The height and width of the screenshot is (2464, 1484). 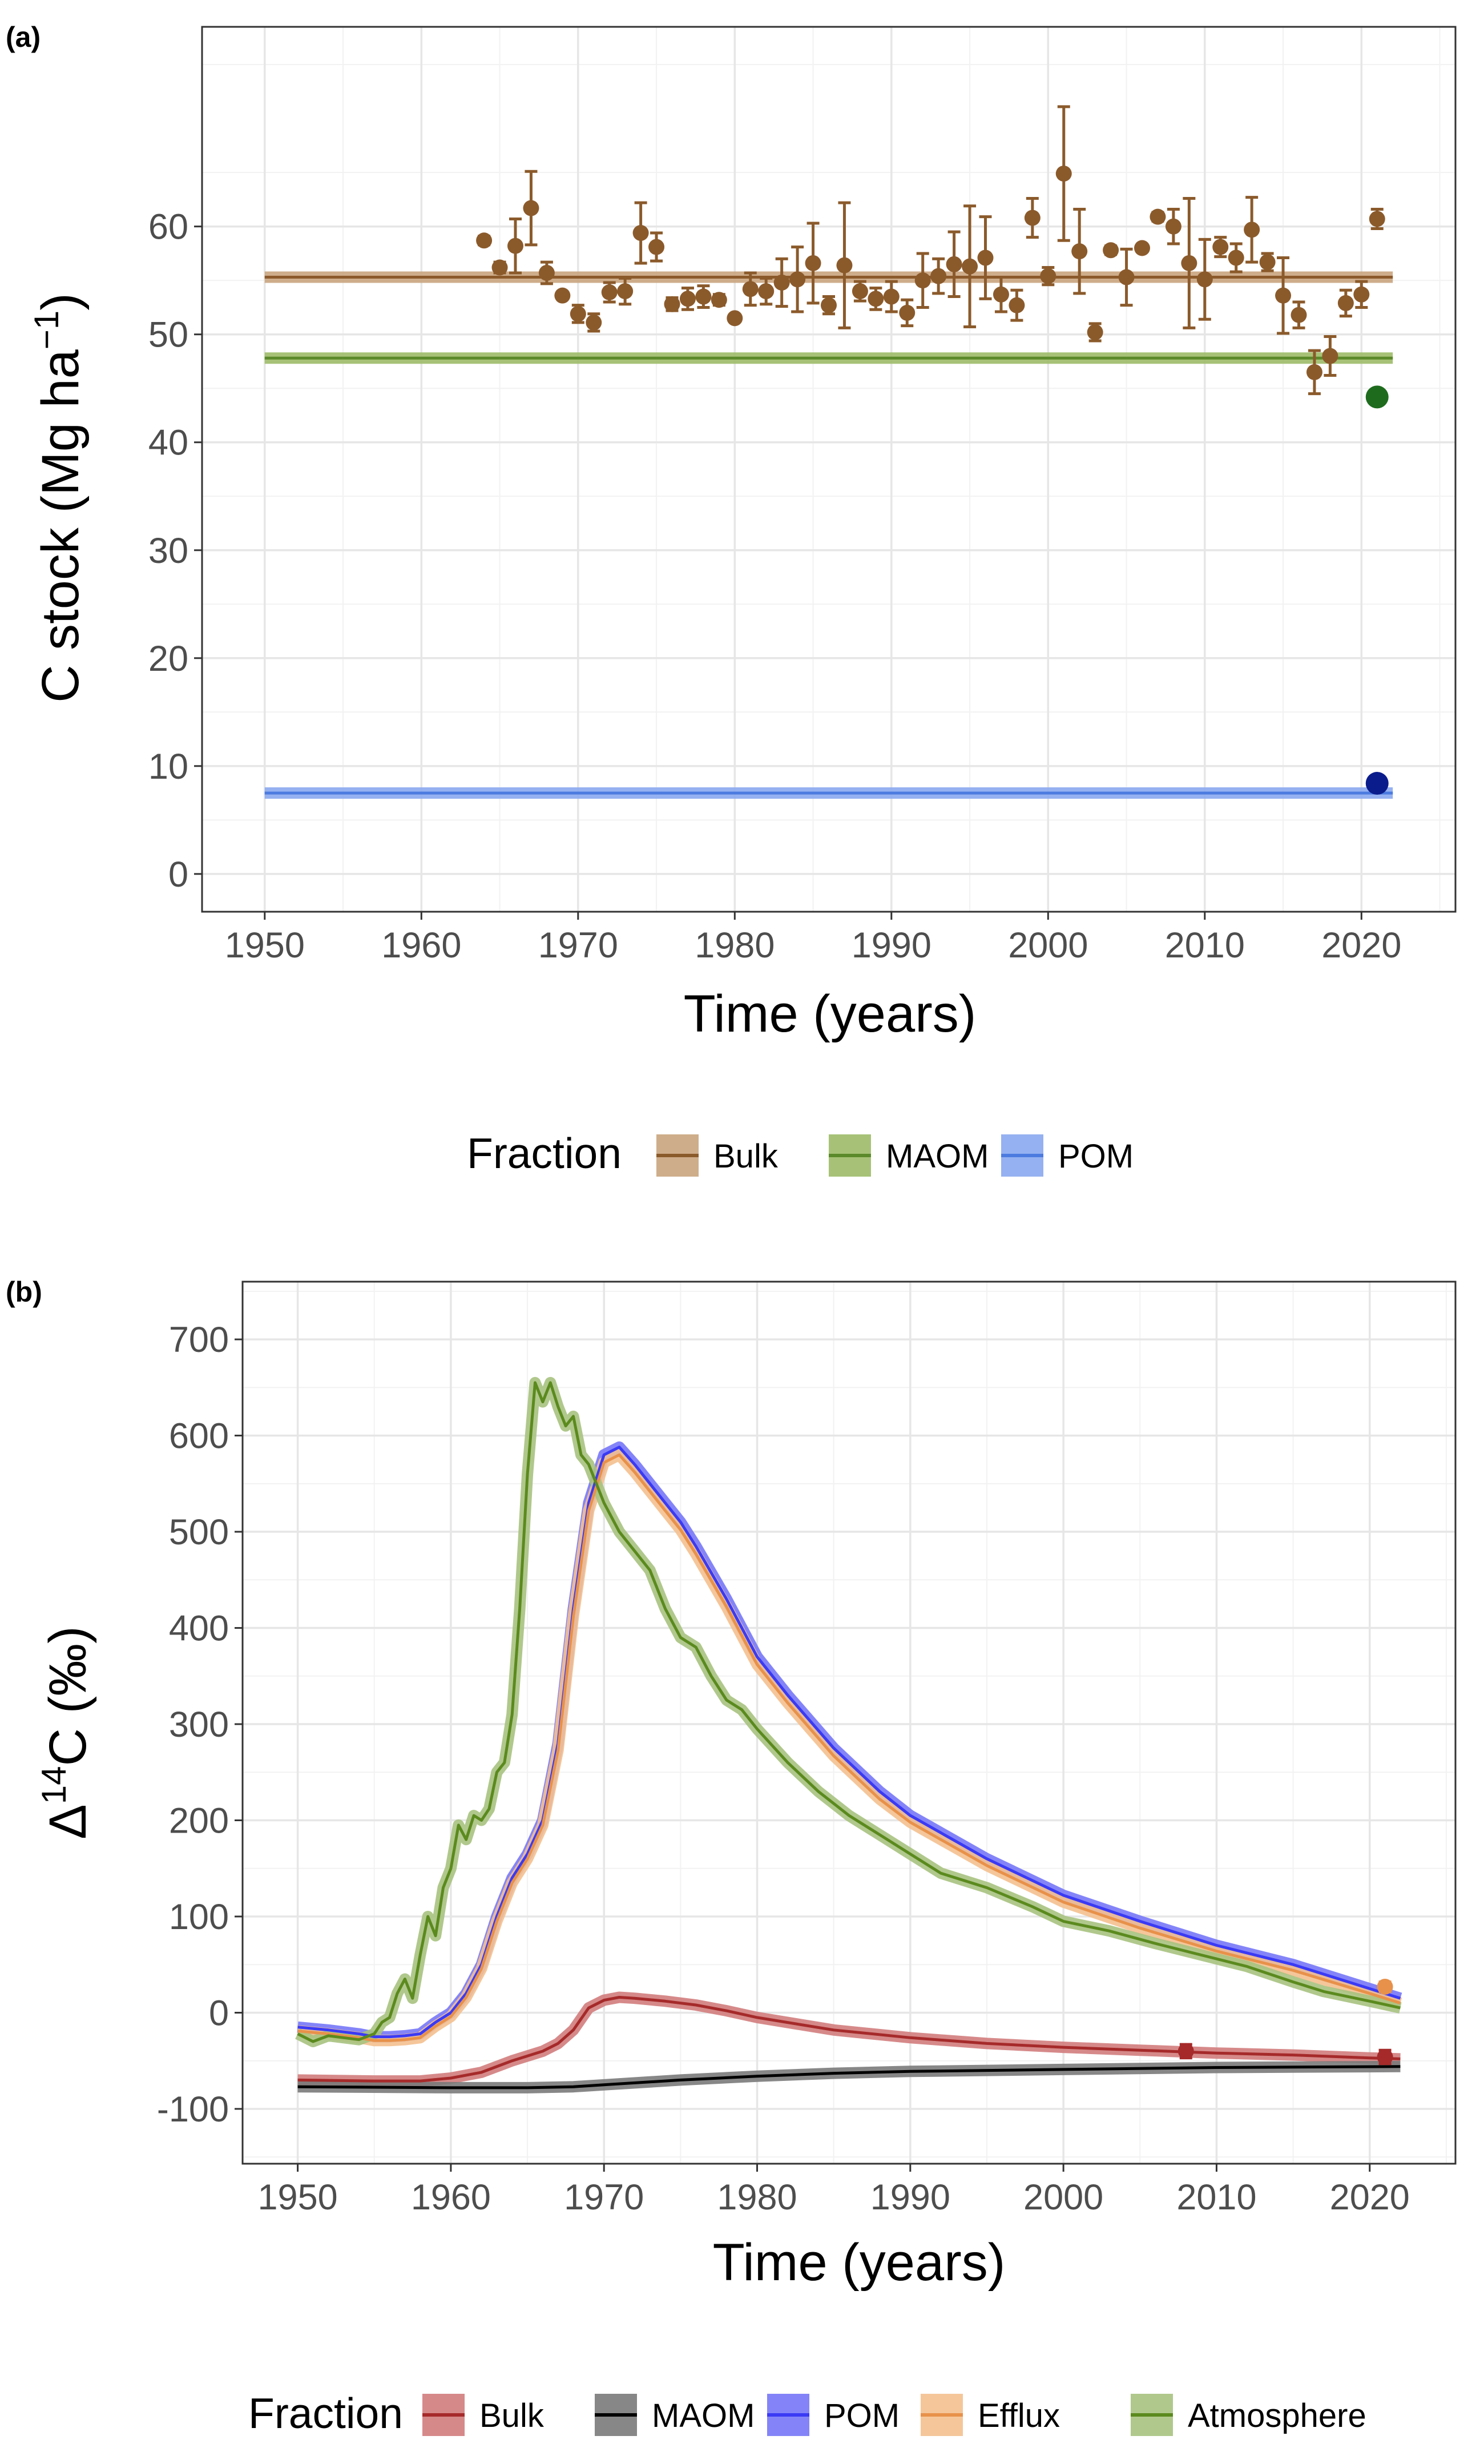 What do you see at coordinates (60, 525) in the screenshot?
I see `y-axis-title-a-main: C stock (Mg ha` at bounding box center [60, 525].